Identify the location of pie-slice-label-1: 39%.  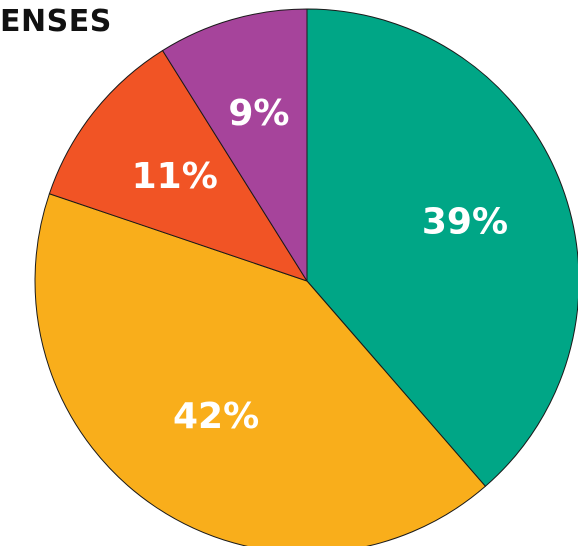
(465, 221).